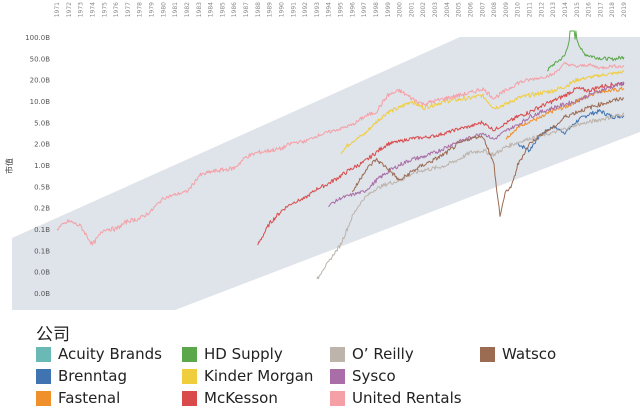 This screenshot has width=640, height=420. What do you see at coordinates (435, 9) in the screenshot?
I see `x-tick-label: 2003` at bounding box center [435, 9].